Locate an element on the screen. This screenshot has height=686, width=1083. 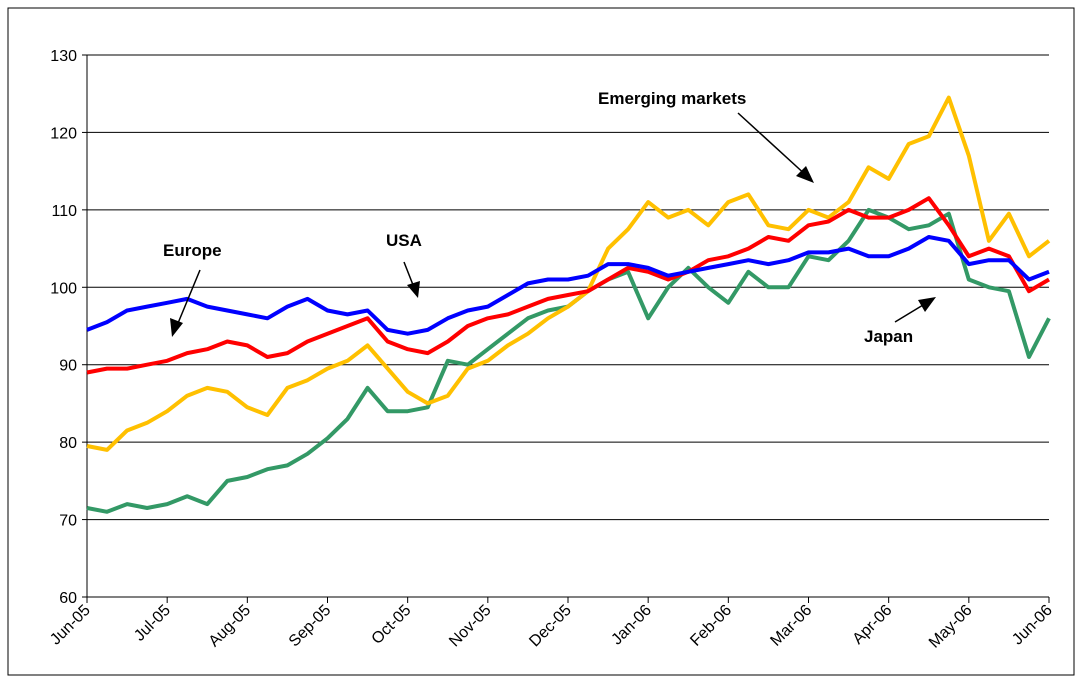
y-tick-label: 90 is located at coordinates (68, 366).